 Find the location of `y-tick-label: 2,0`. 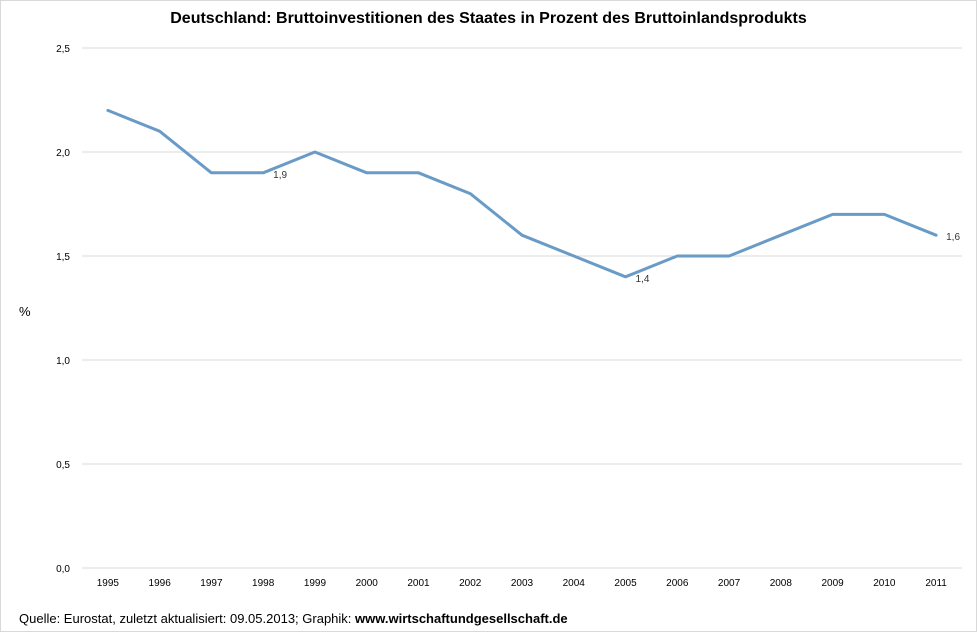

y-tick-label: 2,0 is located at coordinates (63, 153).